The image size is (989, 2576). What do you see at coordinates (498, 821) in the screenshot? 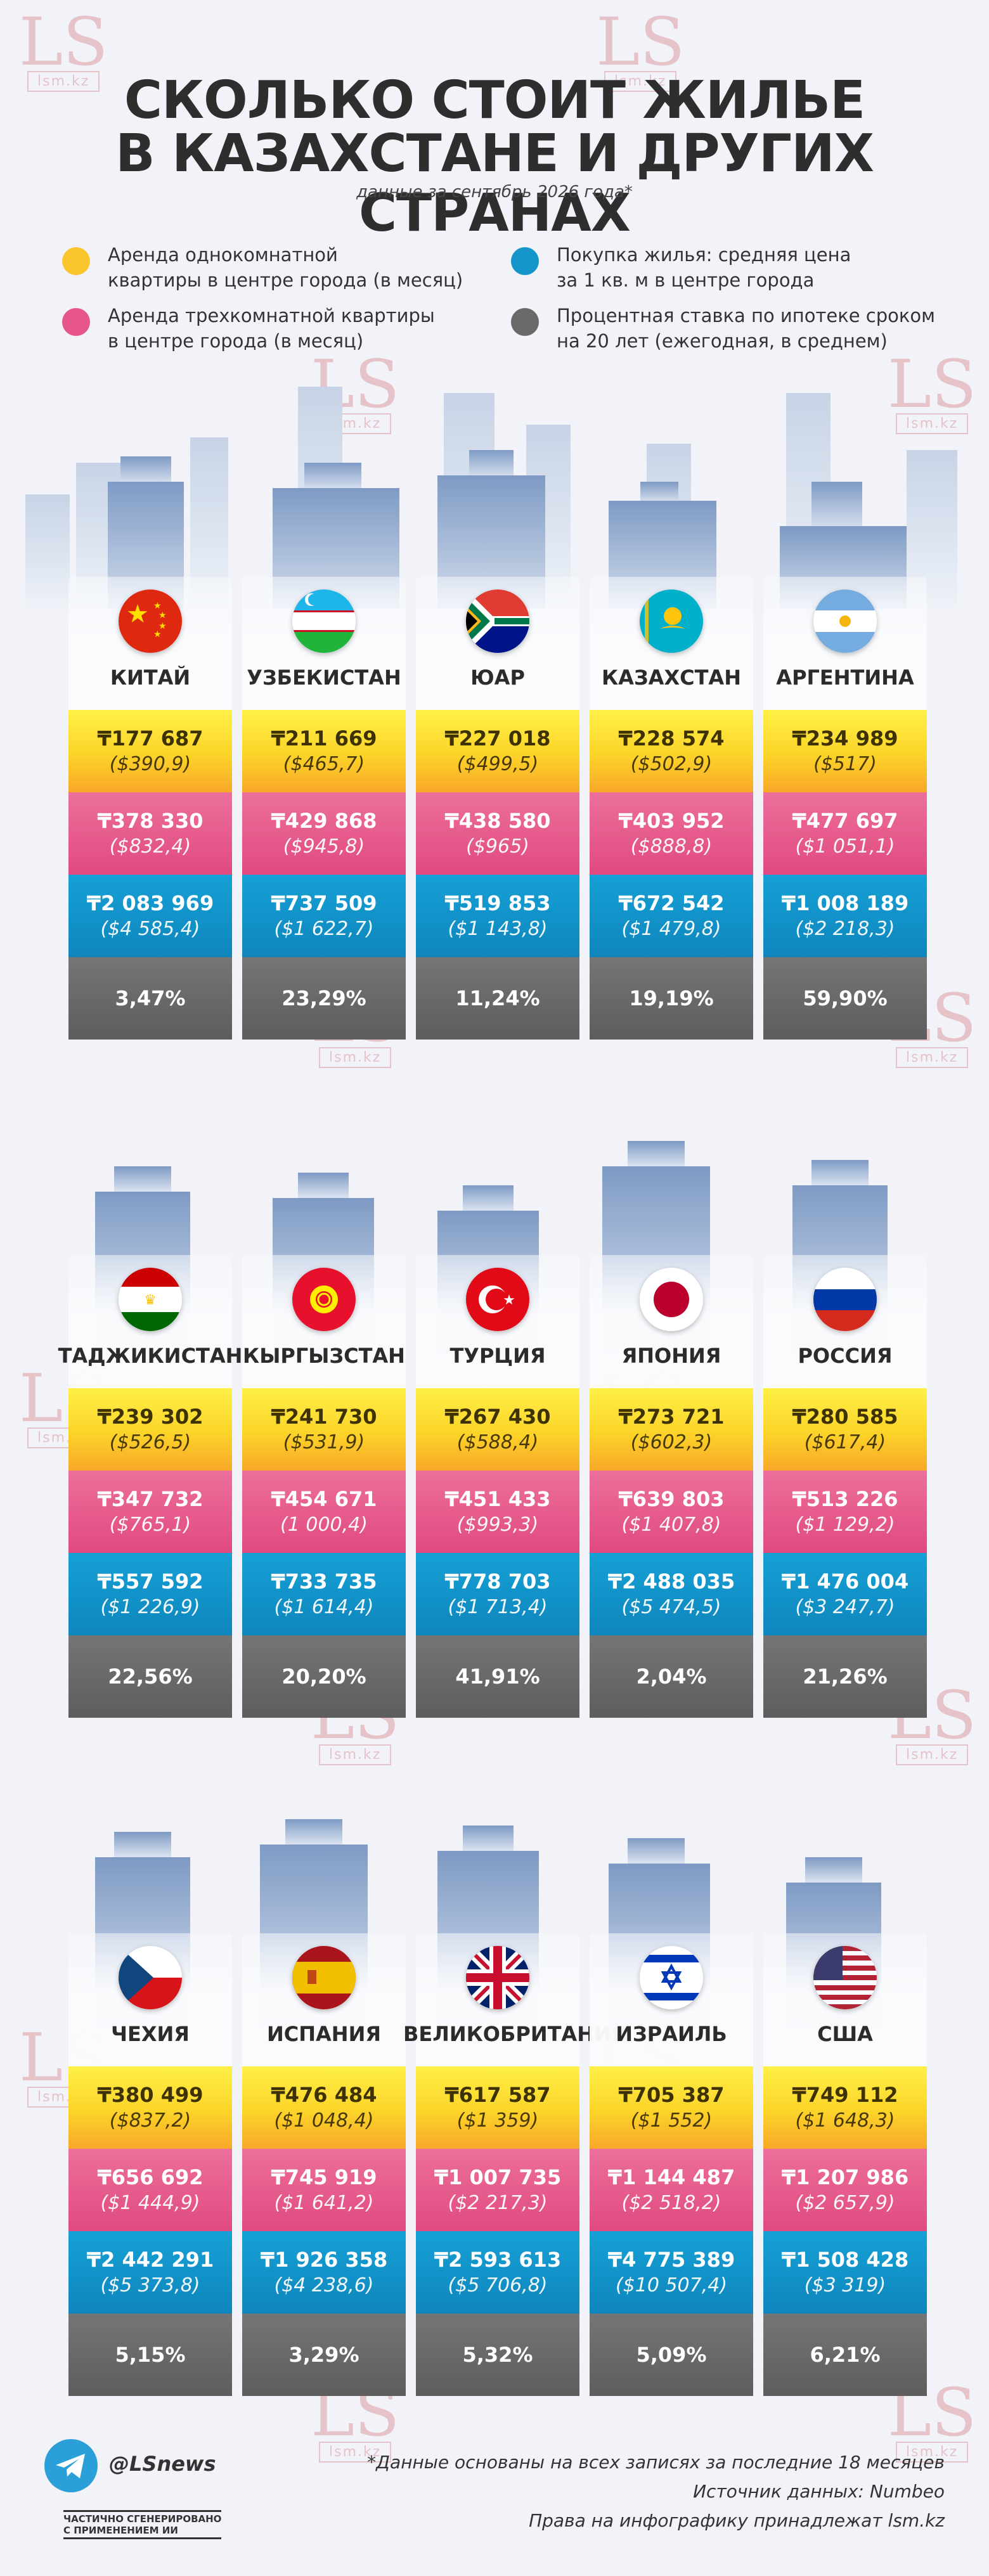
I see `rent-3room-kzt: ₸438 580` at bounding box center [498, 821].